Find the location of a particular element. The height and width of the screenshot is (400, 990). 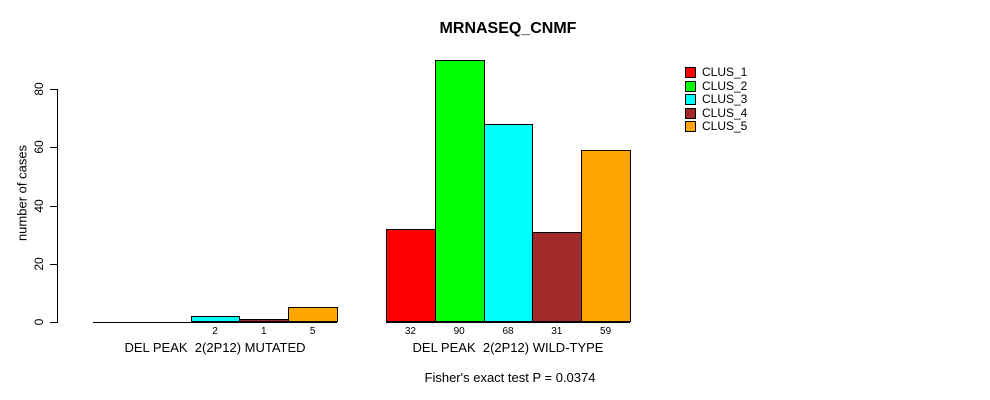

bar-value-label: 68 is located at coordinates (508, 331).